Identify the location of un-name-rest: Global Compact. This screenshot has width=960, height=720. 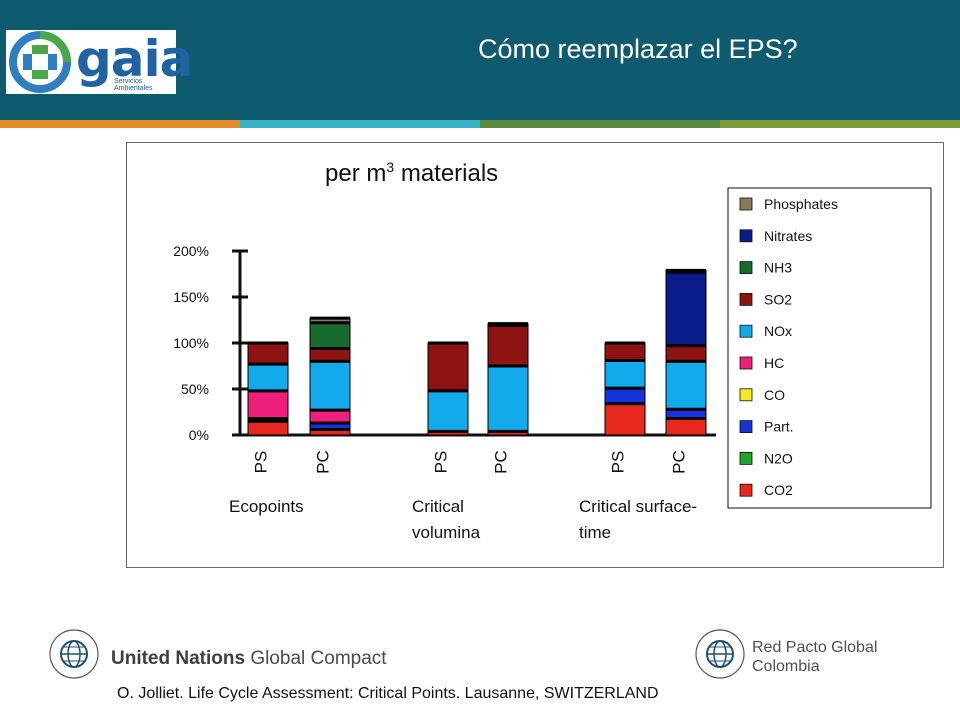
(316, 658).